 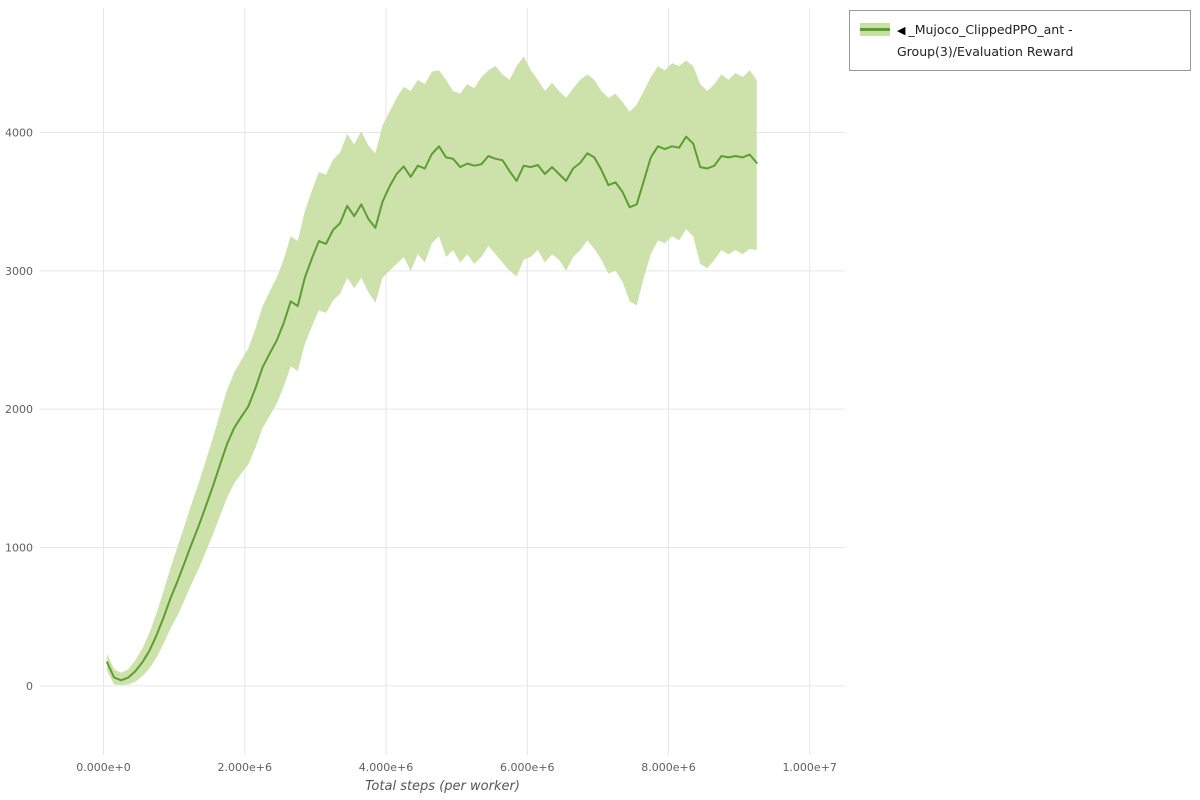 I want to click on y-tick-label: 2000, so click(x=19, y=409).